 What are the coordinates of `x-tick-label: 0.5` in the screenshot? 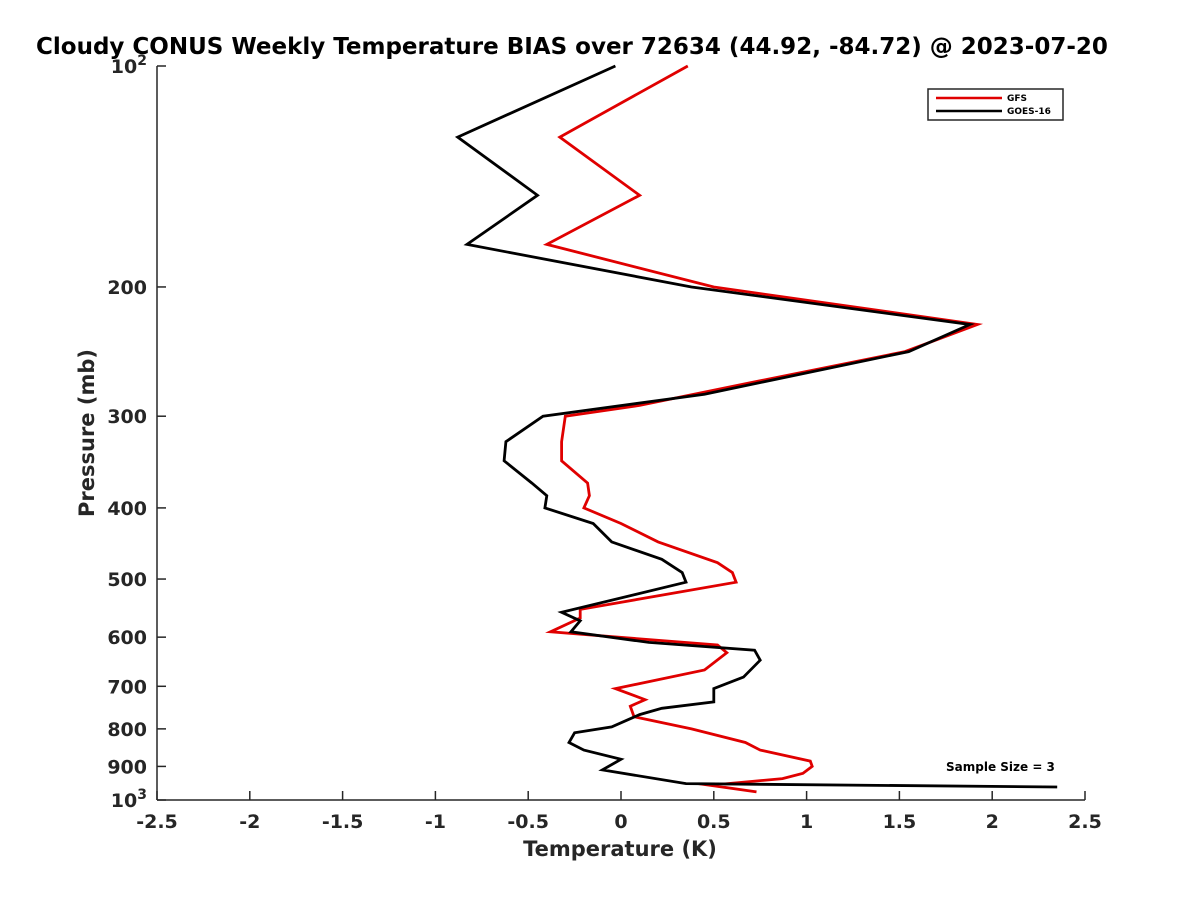 It's located at (714, 822).